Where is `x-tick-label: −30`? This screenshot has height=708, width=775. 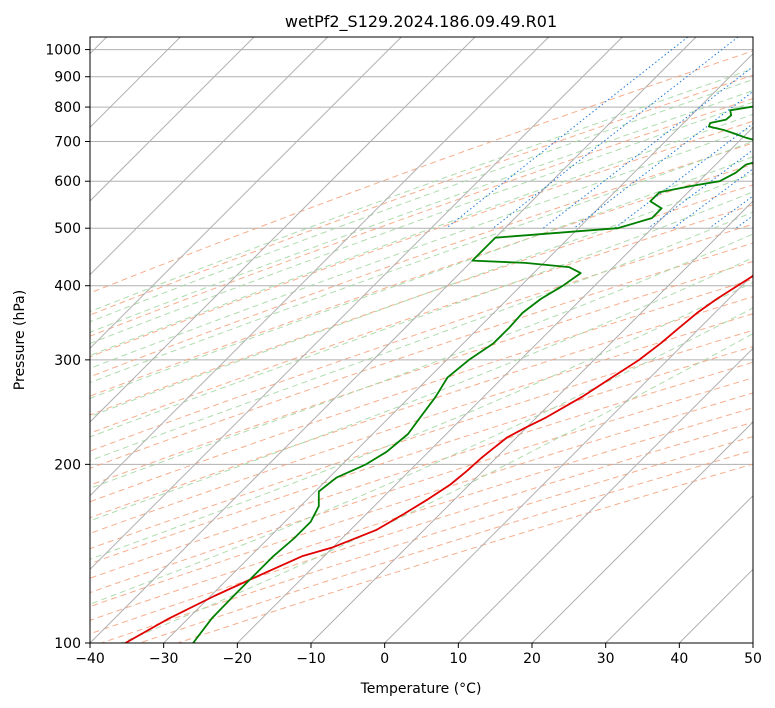
x-tick-label: −30 is located at coordinates (164, 659).